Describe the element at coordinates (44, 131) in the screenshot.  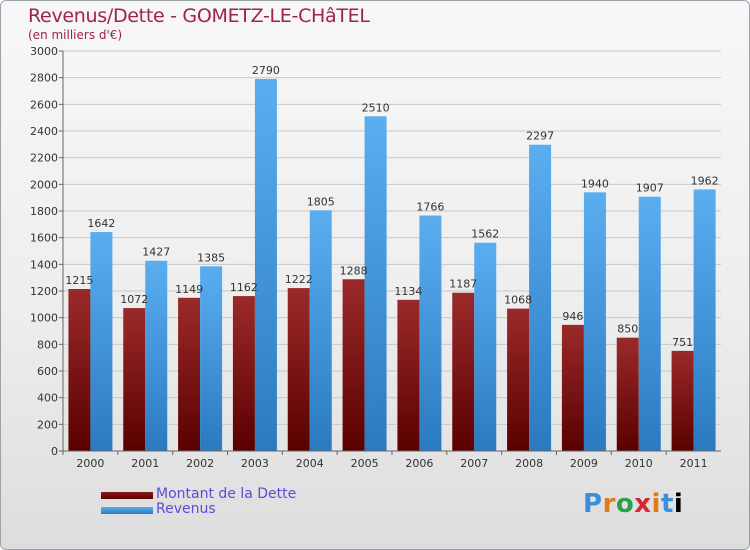
I see `y-tick-label: 2400` at that location.